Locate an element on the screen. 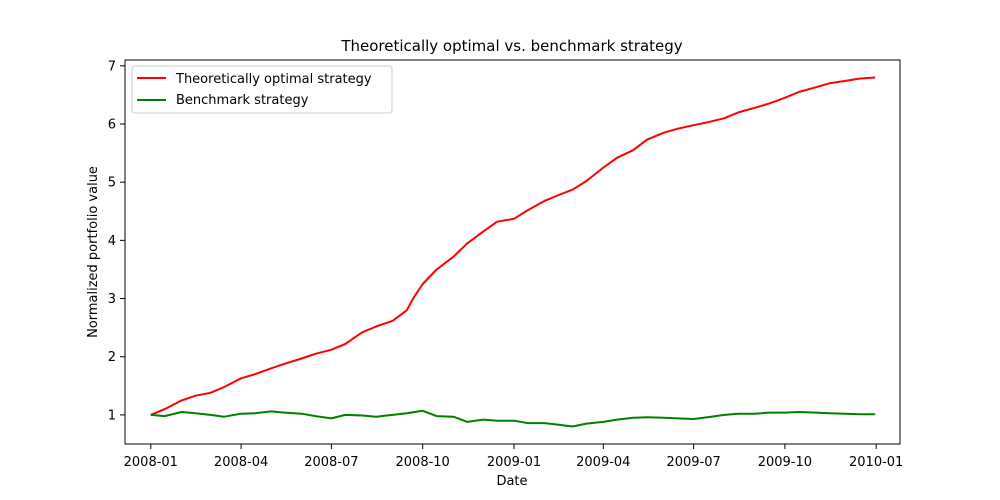 This screenshot has height=500, width=1000. y-tick-label: 4 is located at coordinates (112, 241).